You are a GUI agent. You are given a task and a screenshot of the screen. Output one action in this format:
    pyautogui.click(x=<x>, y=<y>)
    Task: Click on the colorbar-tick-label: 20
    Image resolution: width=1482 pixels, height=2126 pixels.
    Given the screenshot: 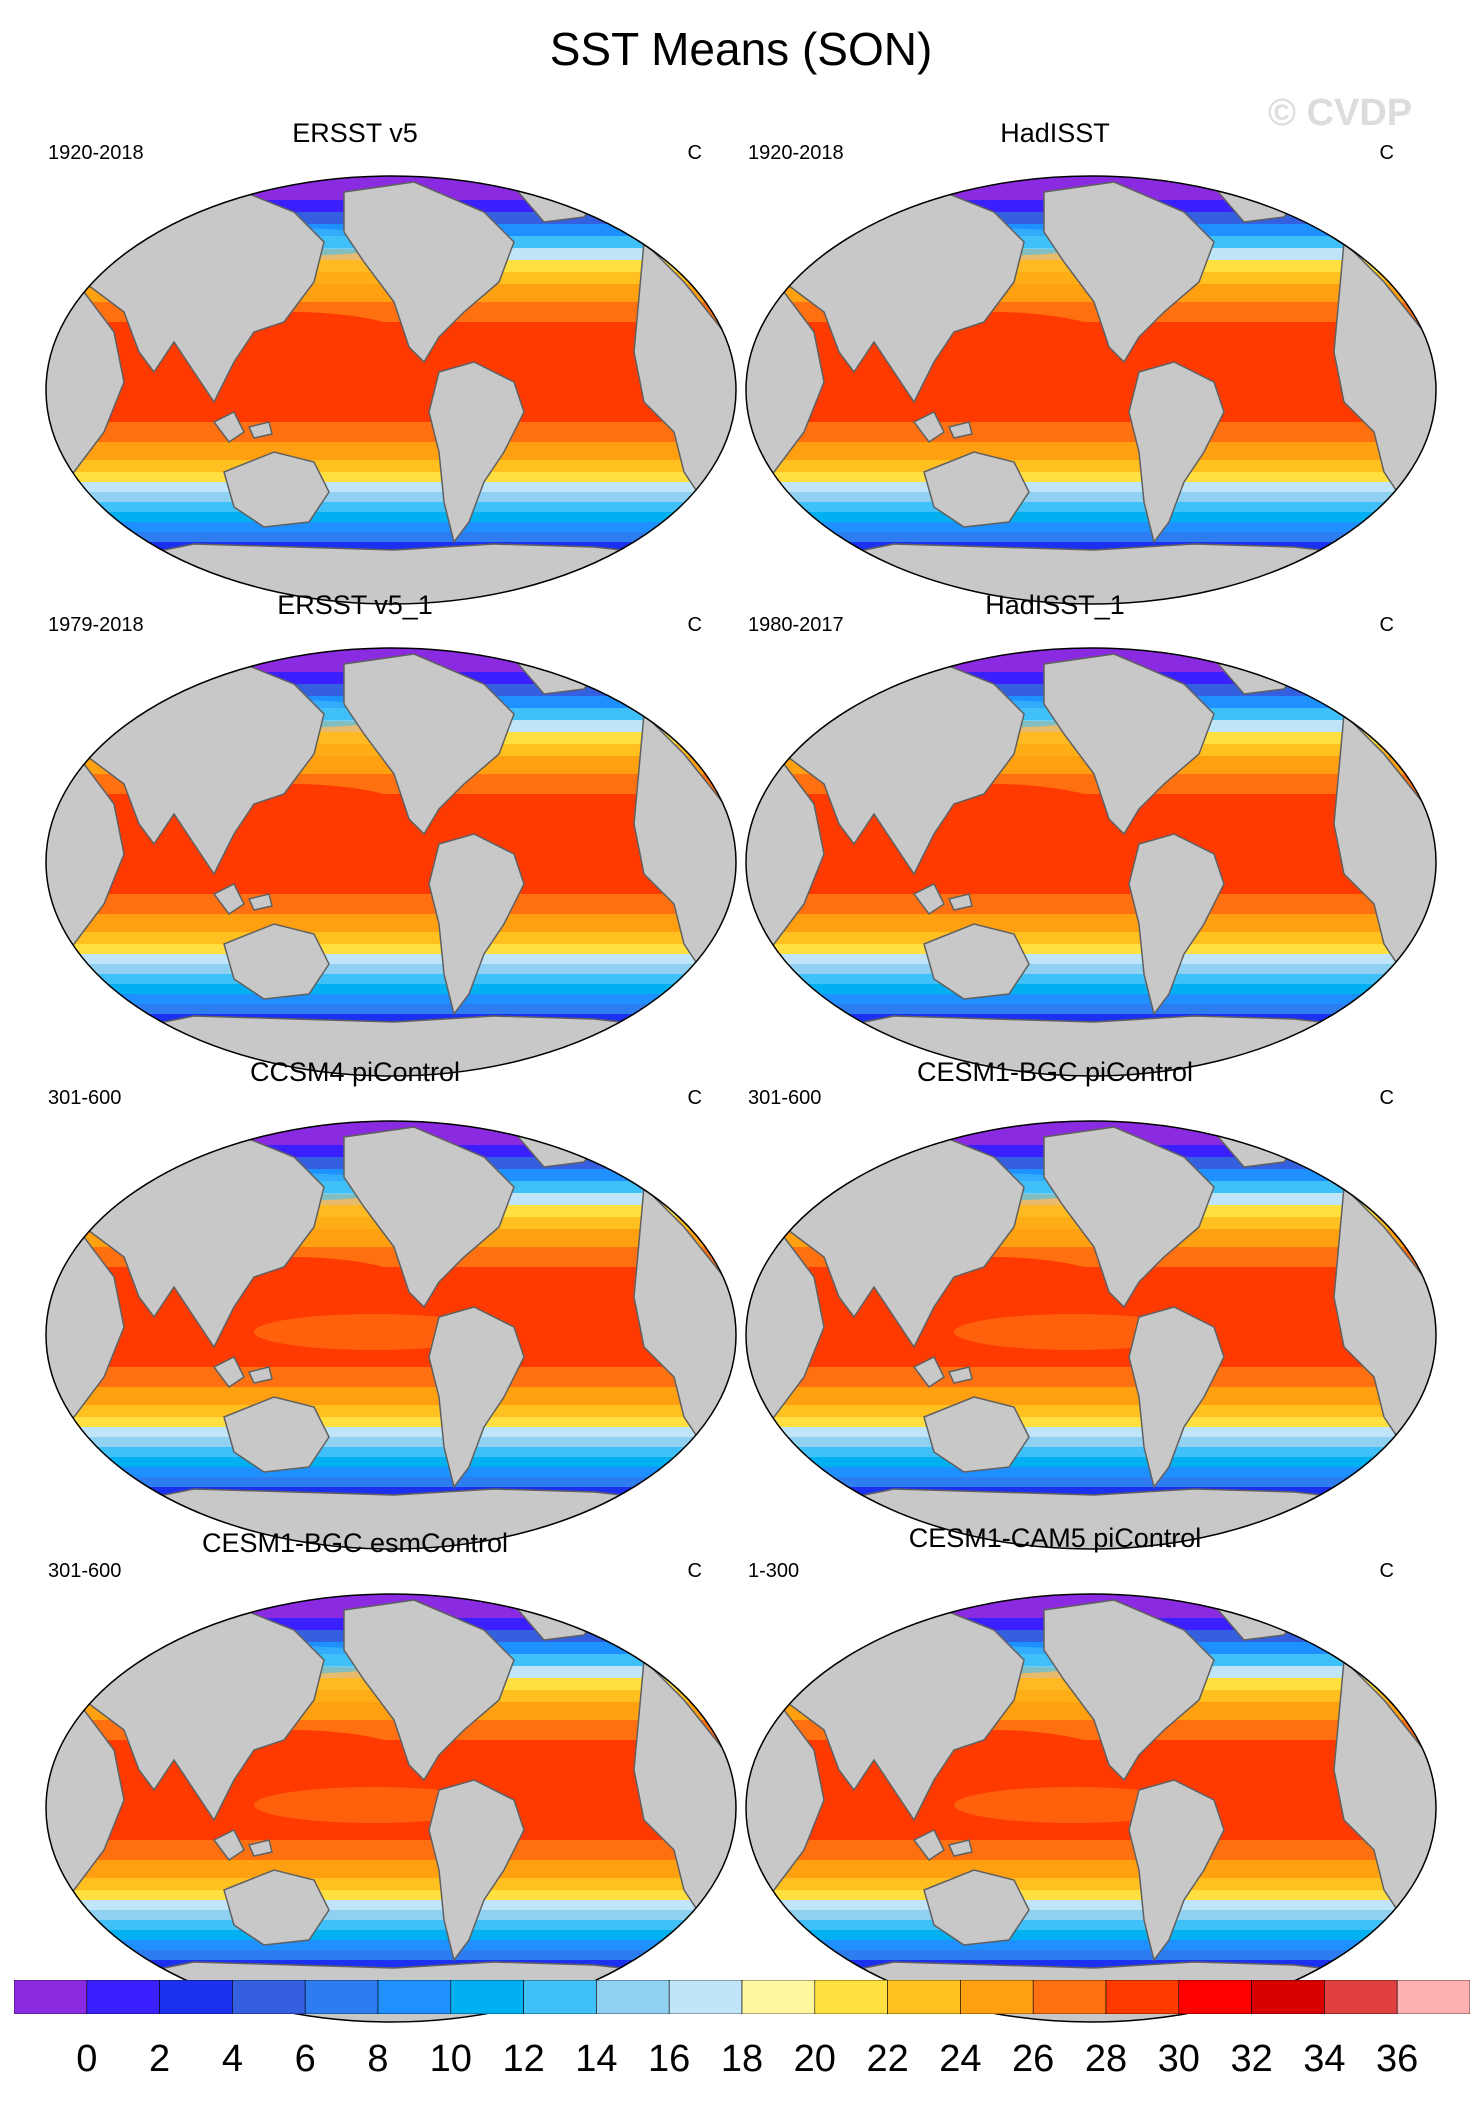 What is the action you would take?
    pyautogui.click(x=814, y=2059)
    